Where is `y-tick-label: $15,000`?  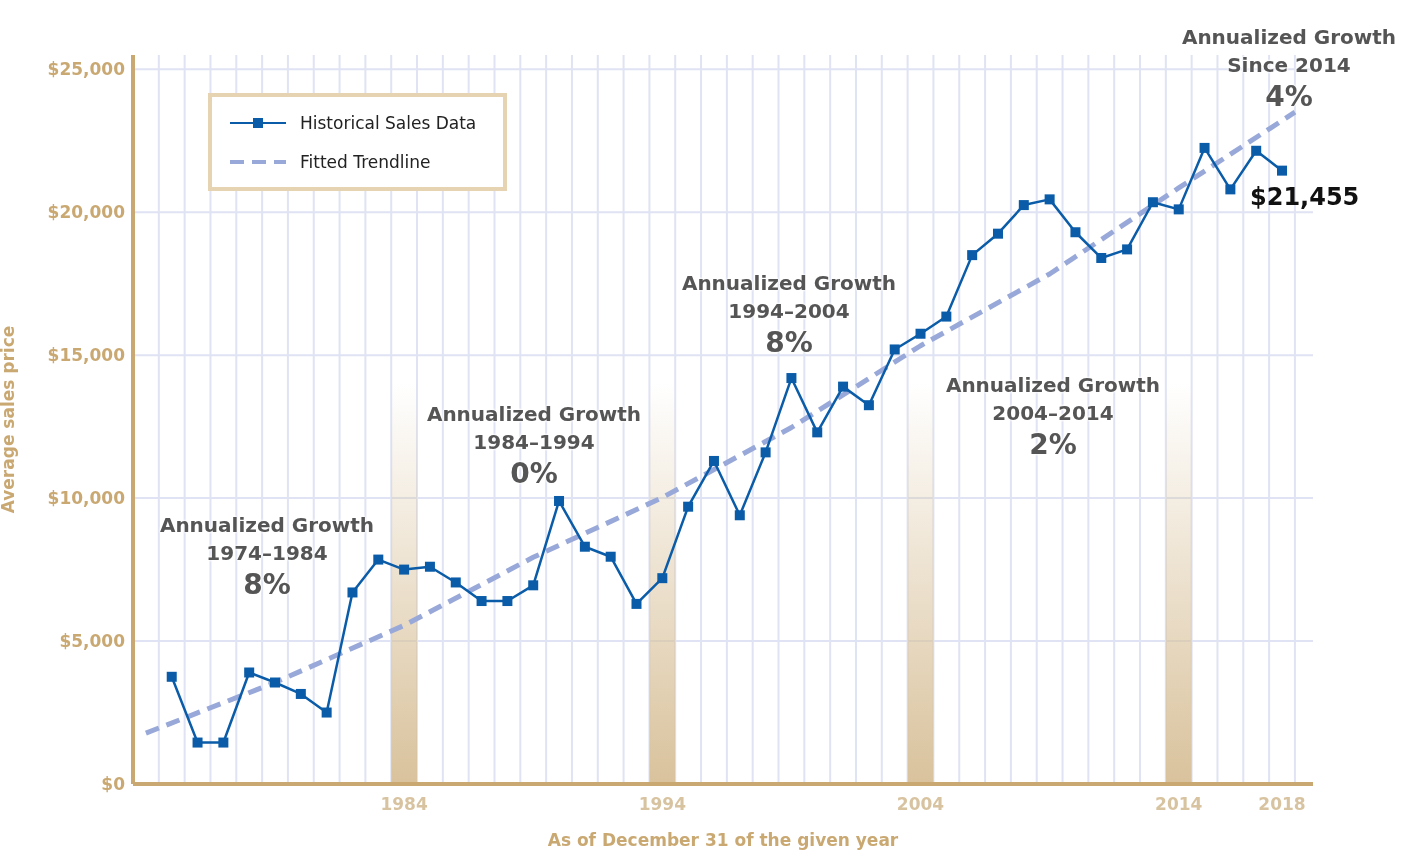 y-tick-label: $15,000 is located at coordinates (86, 355).